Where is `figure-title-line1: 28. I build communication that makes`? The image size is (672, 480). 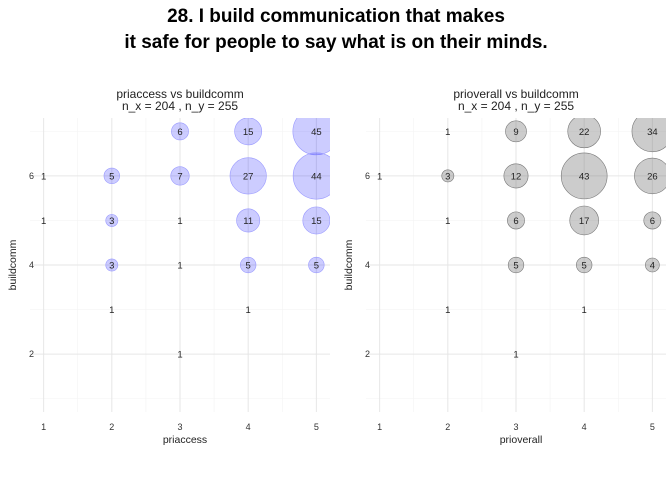 figure-title-line1: 28. I build communication that makes is located at coordinates (336, 16).